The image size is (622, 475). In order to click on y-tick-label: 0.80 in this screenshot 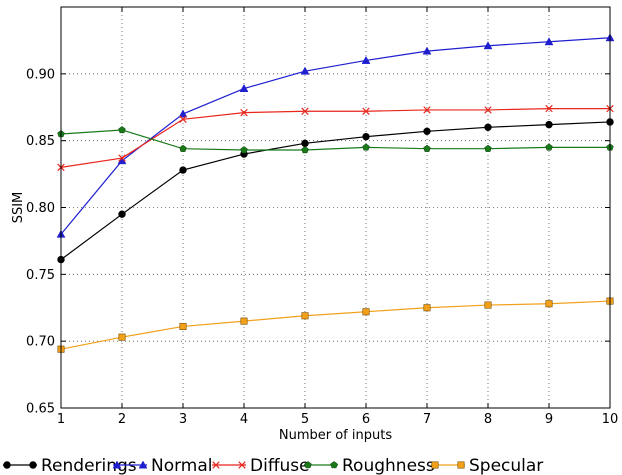, I will do `click(40, 208)`.